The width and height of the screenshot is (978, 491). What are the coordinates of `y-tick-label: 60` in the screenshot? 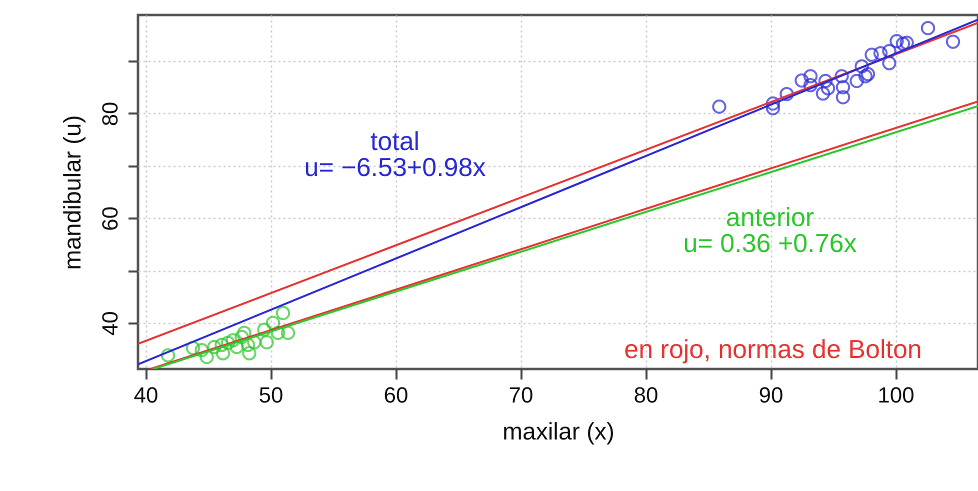 It's located at (110, 218).